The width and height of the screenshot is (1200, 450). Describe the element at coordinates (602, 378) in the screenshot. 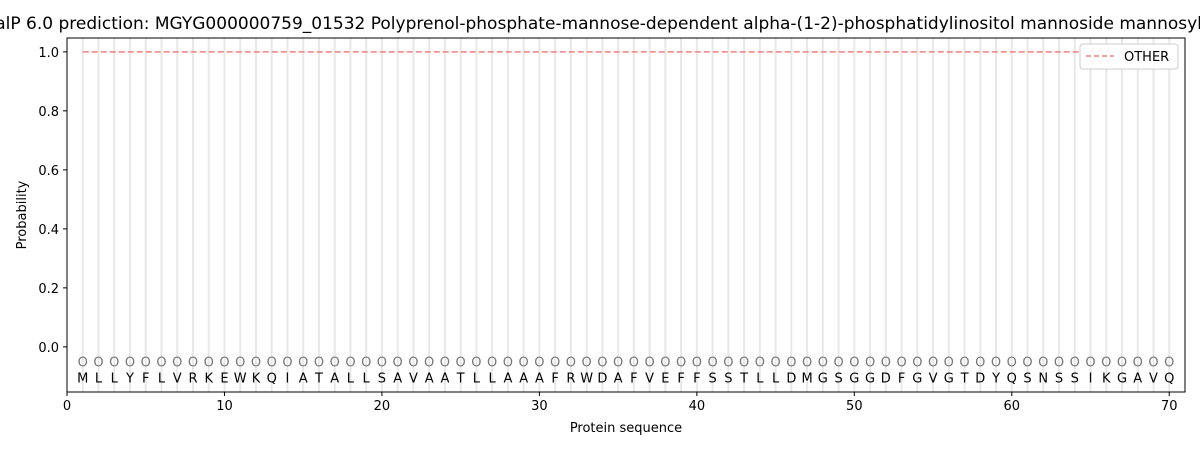

I see `residue-label: D` at that location.